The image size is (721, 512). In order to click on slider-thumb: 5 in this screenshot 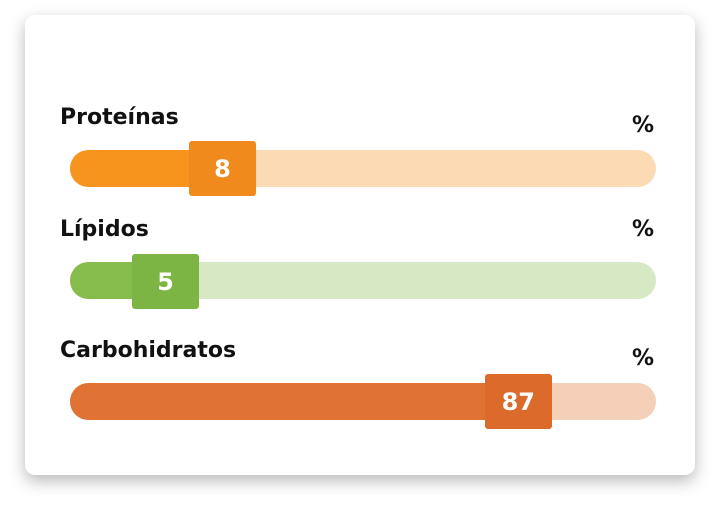, I will do `click(165, 281)`.